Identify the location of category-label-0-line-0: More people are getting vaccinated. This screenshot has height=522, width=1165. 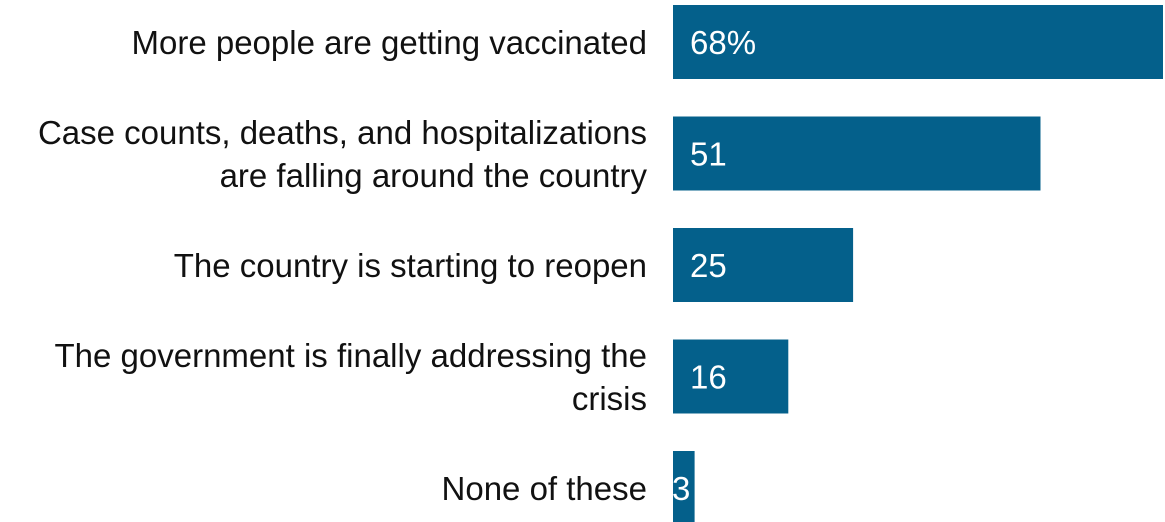
(390, 42).